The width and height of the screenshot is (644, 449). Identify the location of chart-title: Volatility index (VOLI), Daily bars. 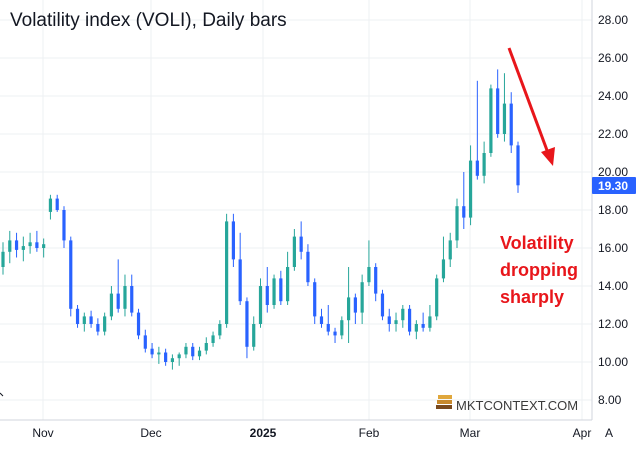
(148, 20).